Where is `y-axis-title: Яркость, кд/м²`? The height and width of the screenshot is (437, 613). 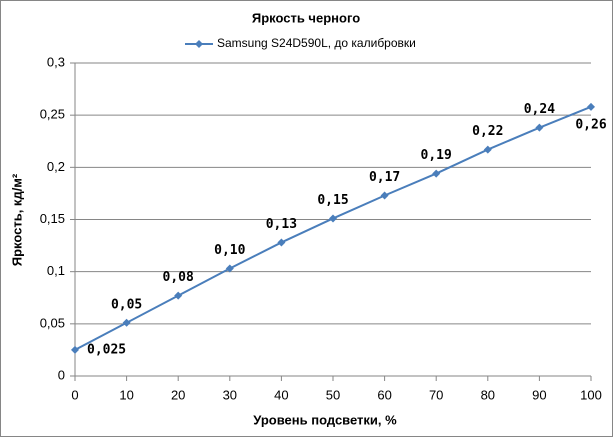 y-axis-title: Яркость, кд/м² is located at coordinates (16, 219).